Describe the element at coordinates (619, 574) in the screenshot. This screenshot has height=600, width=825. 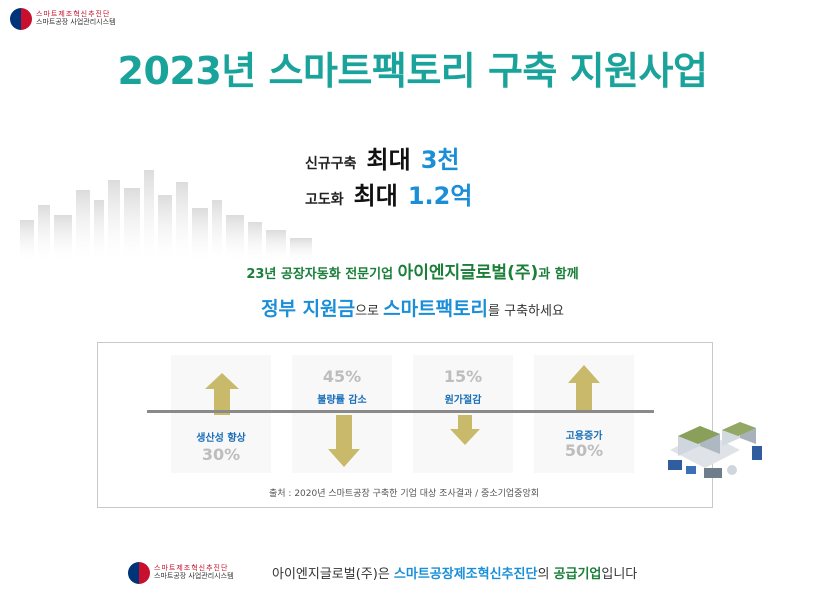
I see `footer-part5: 입니다` at that location.